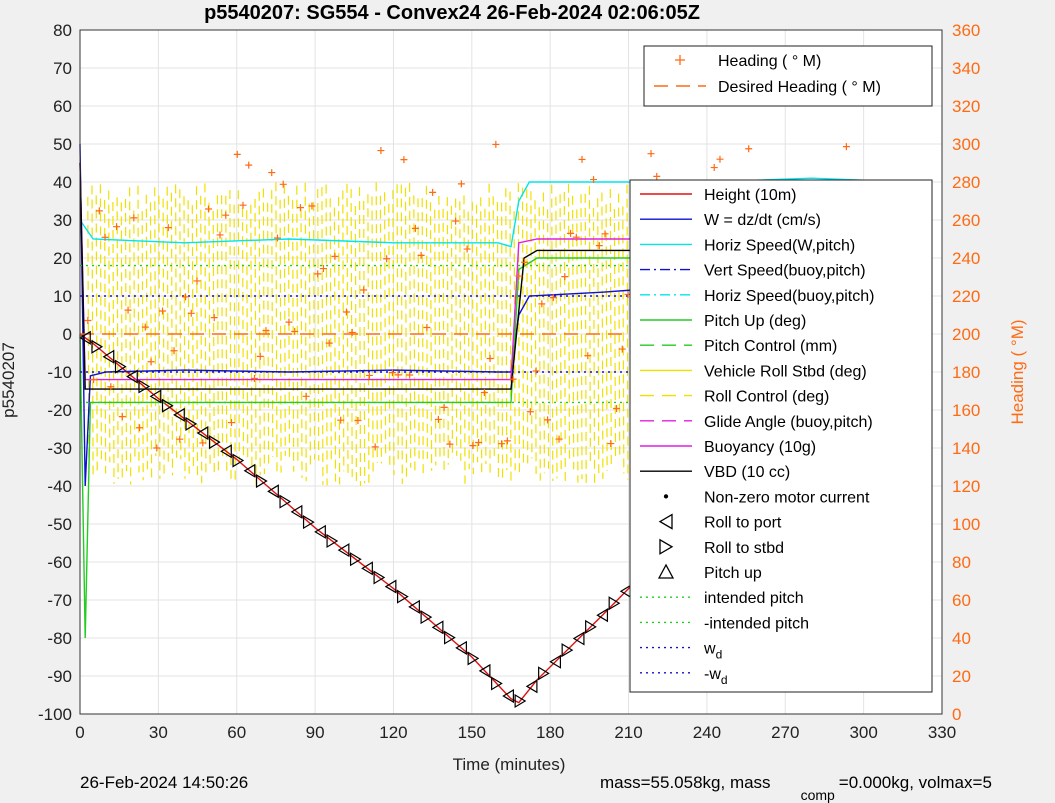 The width and height of the screenshot is (1055, 803). What do you see at coordinates (550, 732) in the screenshot?
I see `x-tick-label: 180` at bounding box center [550, 732].